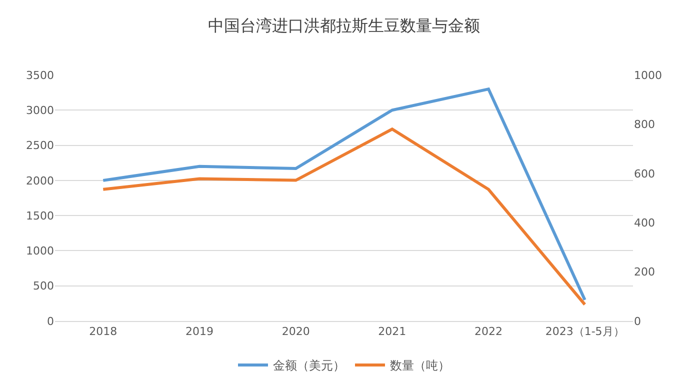  Describe the element at coordinates (644, 223) in the screenshot. I see `y2-tick-label: 400` at that location.